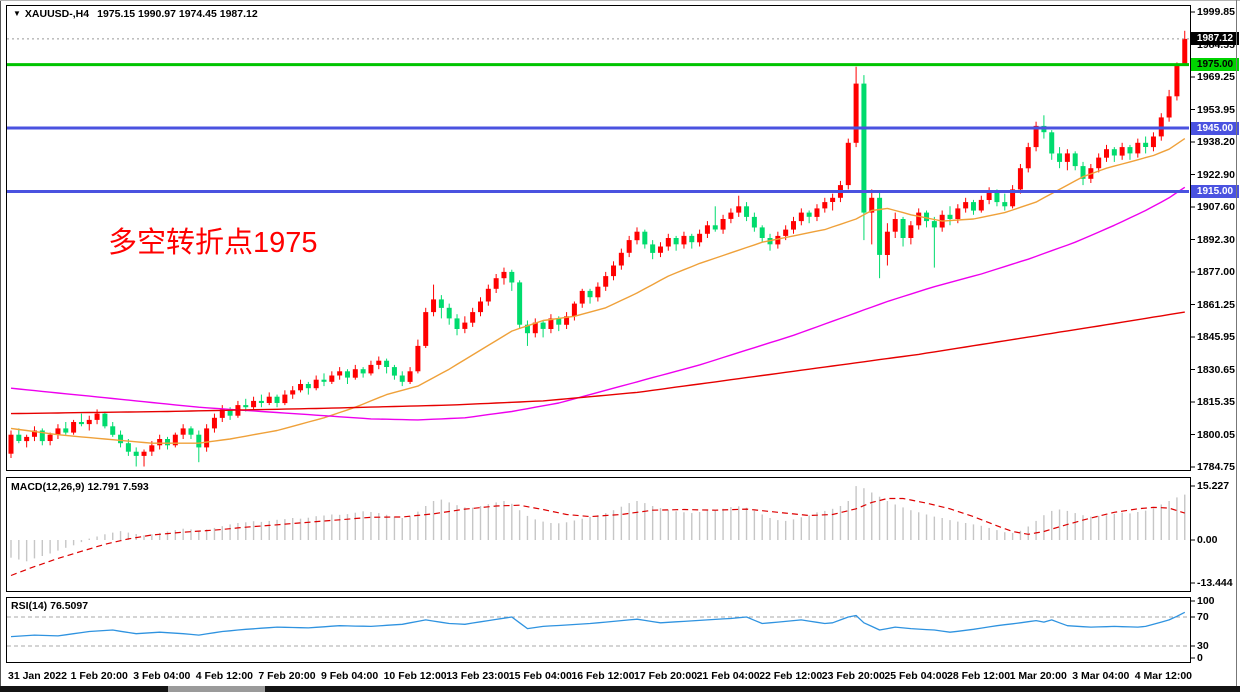 The width and height of the screenshot is (1240, 692). Describe the element at coordinates (1216, 304) in the screenshot. I see `price-axis-label: 1861.25` at that location.